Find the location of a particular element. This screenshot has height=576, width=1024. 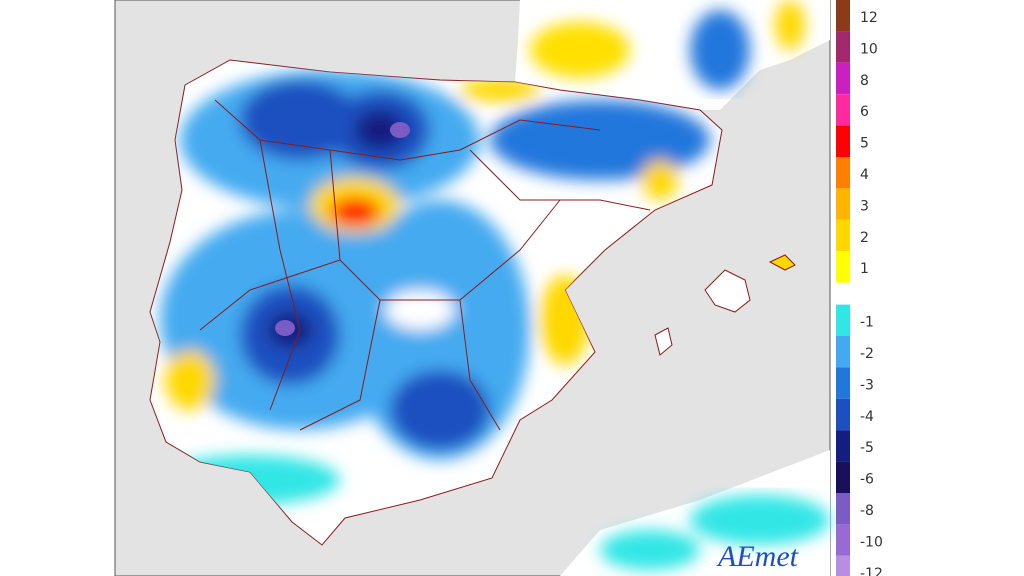

legend-label: -4 is located at coordinates (867, 417).